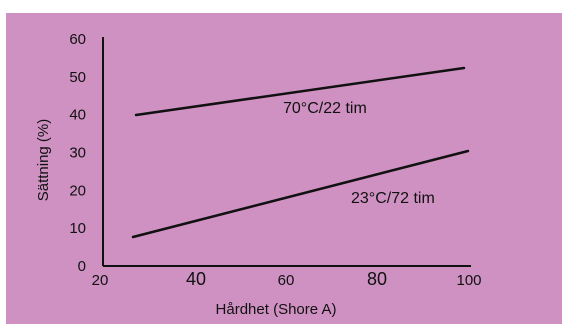 This screenshot has height=329, width=568. Describe the element at coordinates (196, 279) in the screenshot. I see `x-tick-label: 40` at that location.